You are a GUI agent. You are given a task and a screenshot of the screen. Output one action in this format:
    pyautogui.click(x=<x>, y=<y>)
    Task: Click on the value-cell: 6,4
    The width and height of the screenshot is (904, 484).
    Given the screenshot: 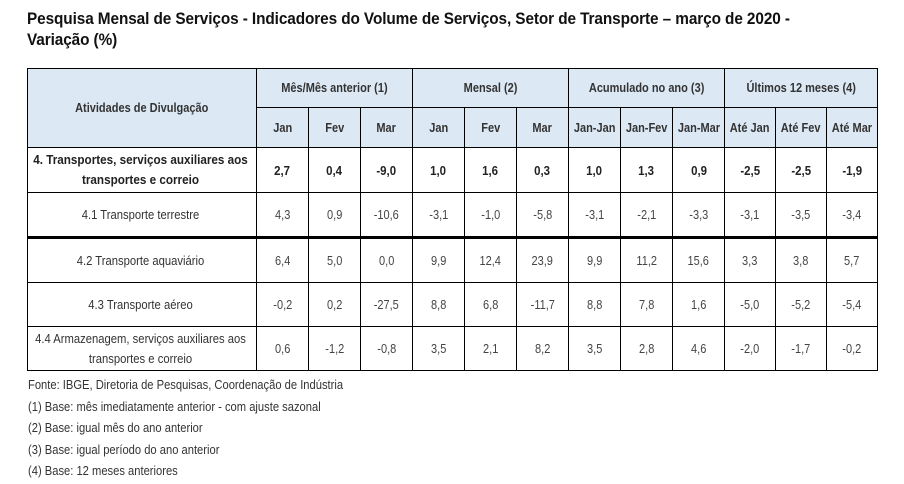 What is the action you would take?
    pyautogui.click(x=282, y=260)
    